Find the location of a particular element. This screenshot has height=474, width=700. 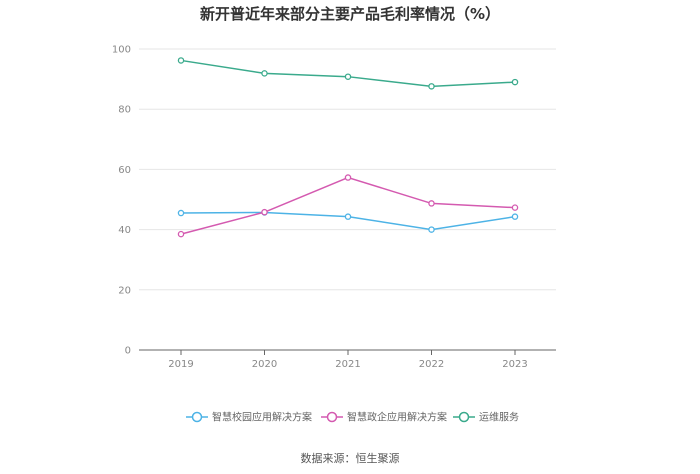

x-axis: 2019 2020 2021 2022 2023 is located at coordinates (347, 359).